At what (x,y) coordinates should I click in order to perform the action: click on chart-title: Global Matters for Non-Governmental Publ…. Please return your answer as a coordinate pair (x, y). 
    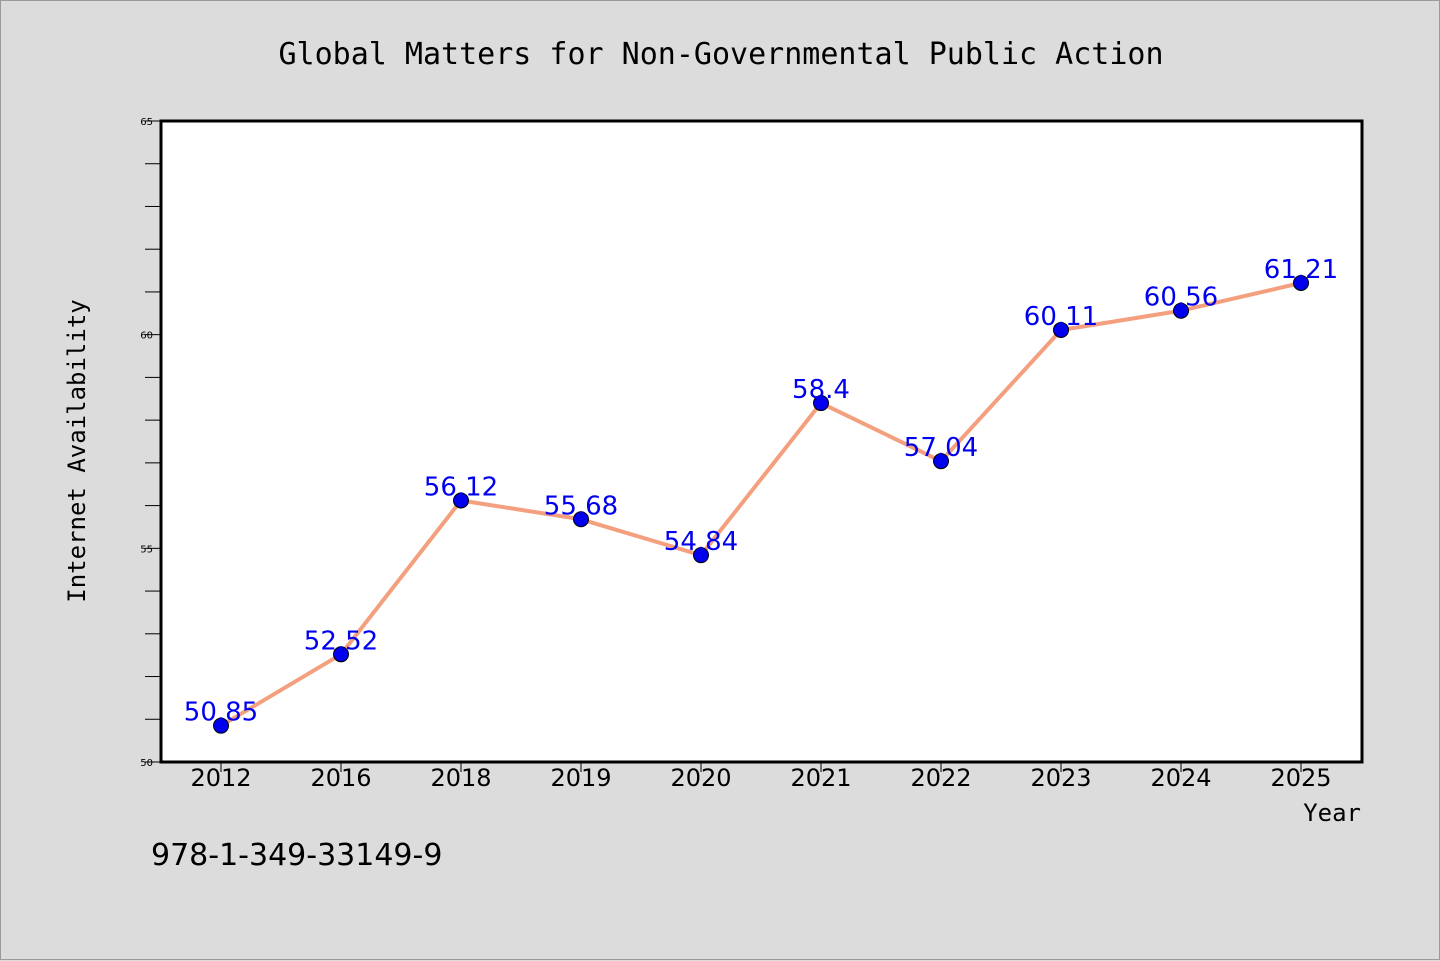
    Looking at the image, I should click on (720, 54).